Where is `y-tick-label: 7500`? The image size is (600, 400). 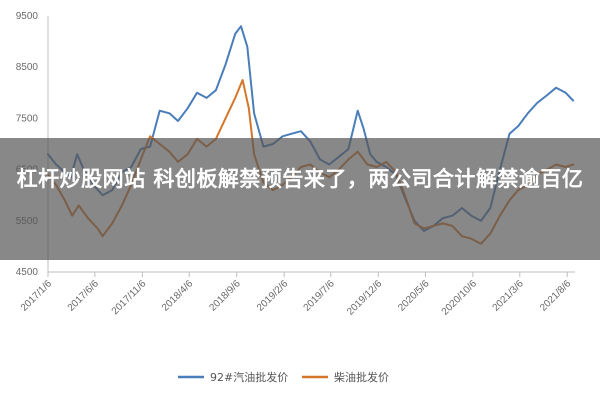
y-tick-label: 7500 is located at coordinates (27, 118).